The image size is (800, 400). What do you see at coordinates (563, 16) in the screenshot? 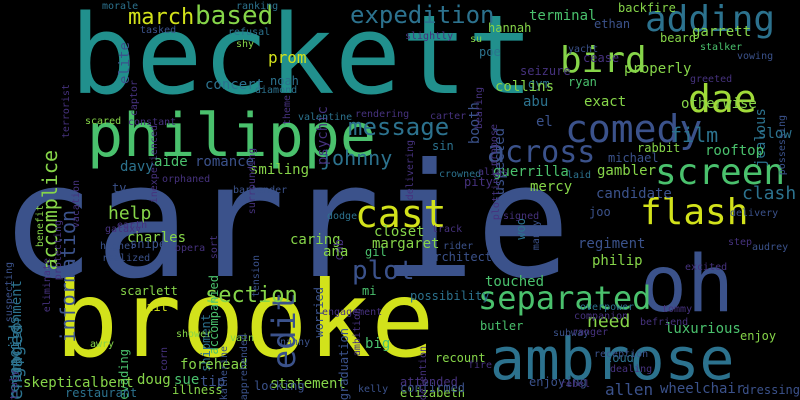
I see `word-45: terminal` at bounding box center [563, 16].